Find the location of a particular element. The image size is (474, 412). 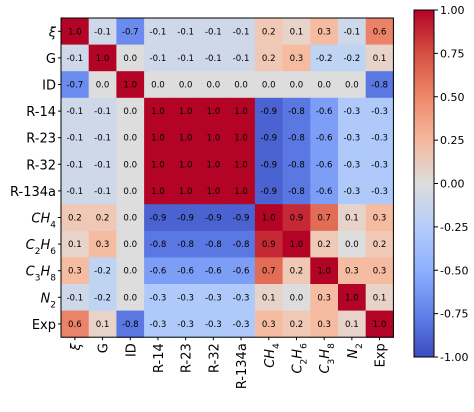

cell-value-label: -0.2 is located at coordinates (324, 59).